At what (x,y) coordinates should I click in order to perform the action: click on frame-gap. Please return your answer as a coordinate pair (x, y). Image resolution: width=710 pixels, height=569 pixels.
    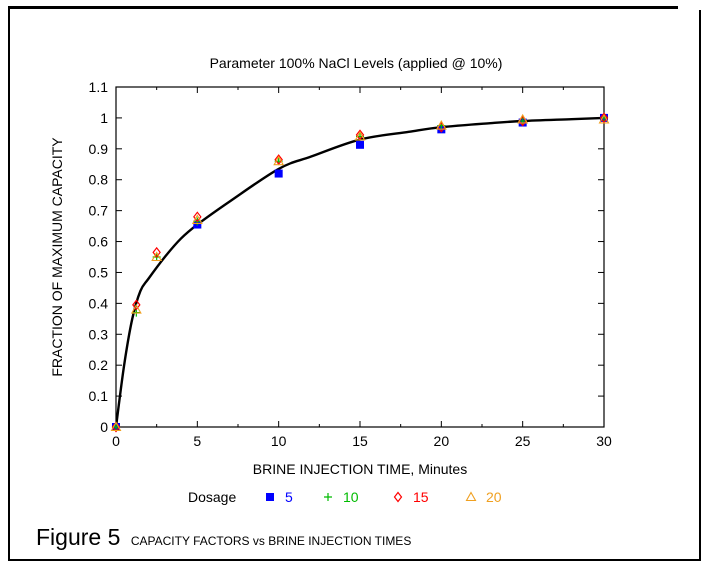
    Looking at the image, I should click on (693, 7).